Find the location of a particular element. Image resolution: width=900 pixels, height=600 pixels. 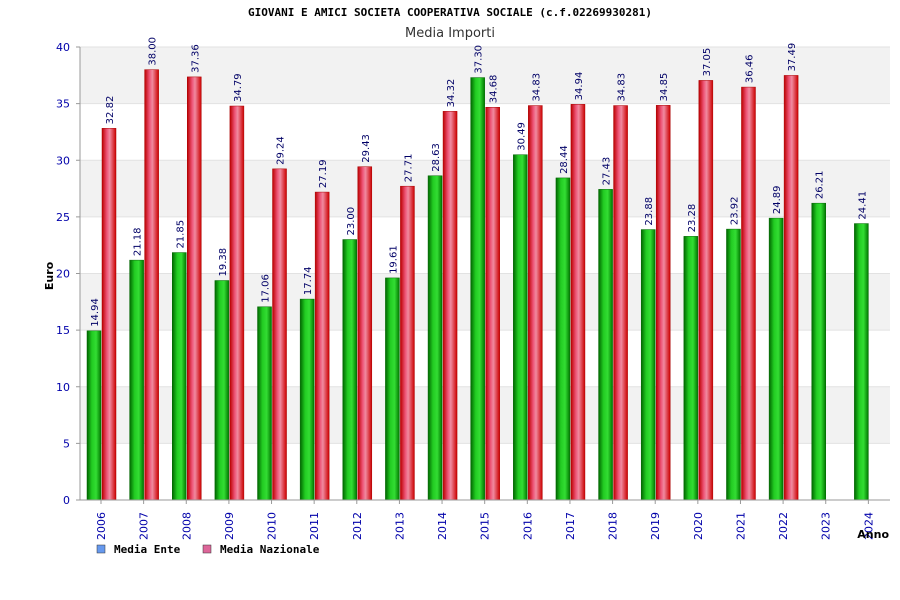

data-label: 38.00 is located at coordinates (153, 51).